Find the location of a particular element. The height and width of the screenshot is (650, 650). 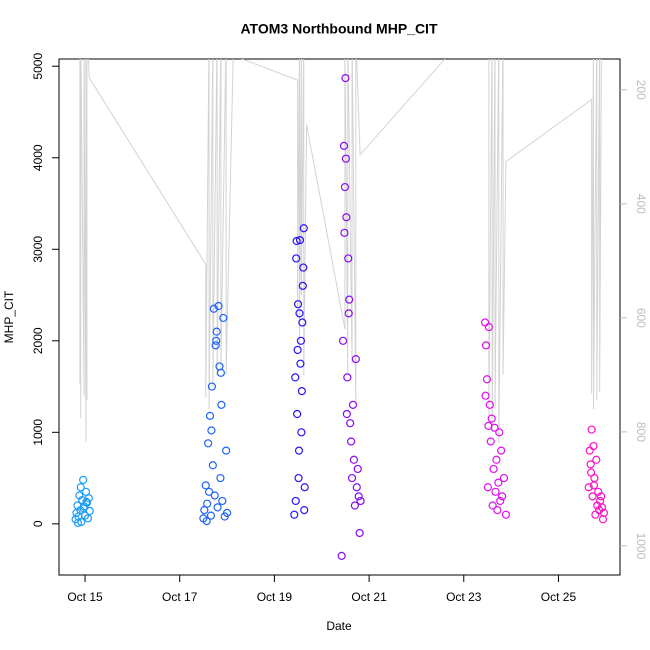

y2-tick-label: 200 is located at coordinates (641, 90).